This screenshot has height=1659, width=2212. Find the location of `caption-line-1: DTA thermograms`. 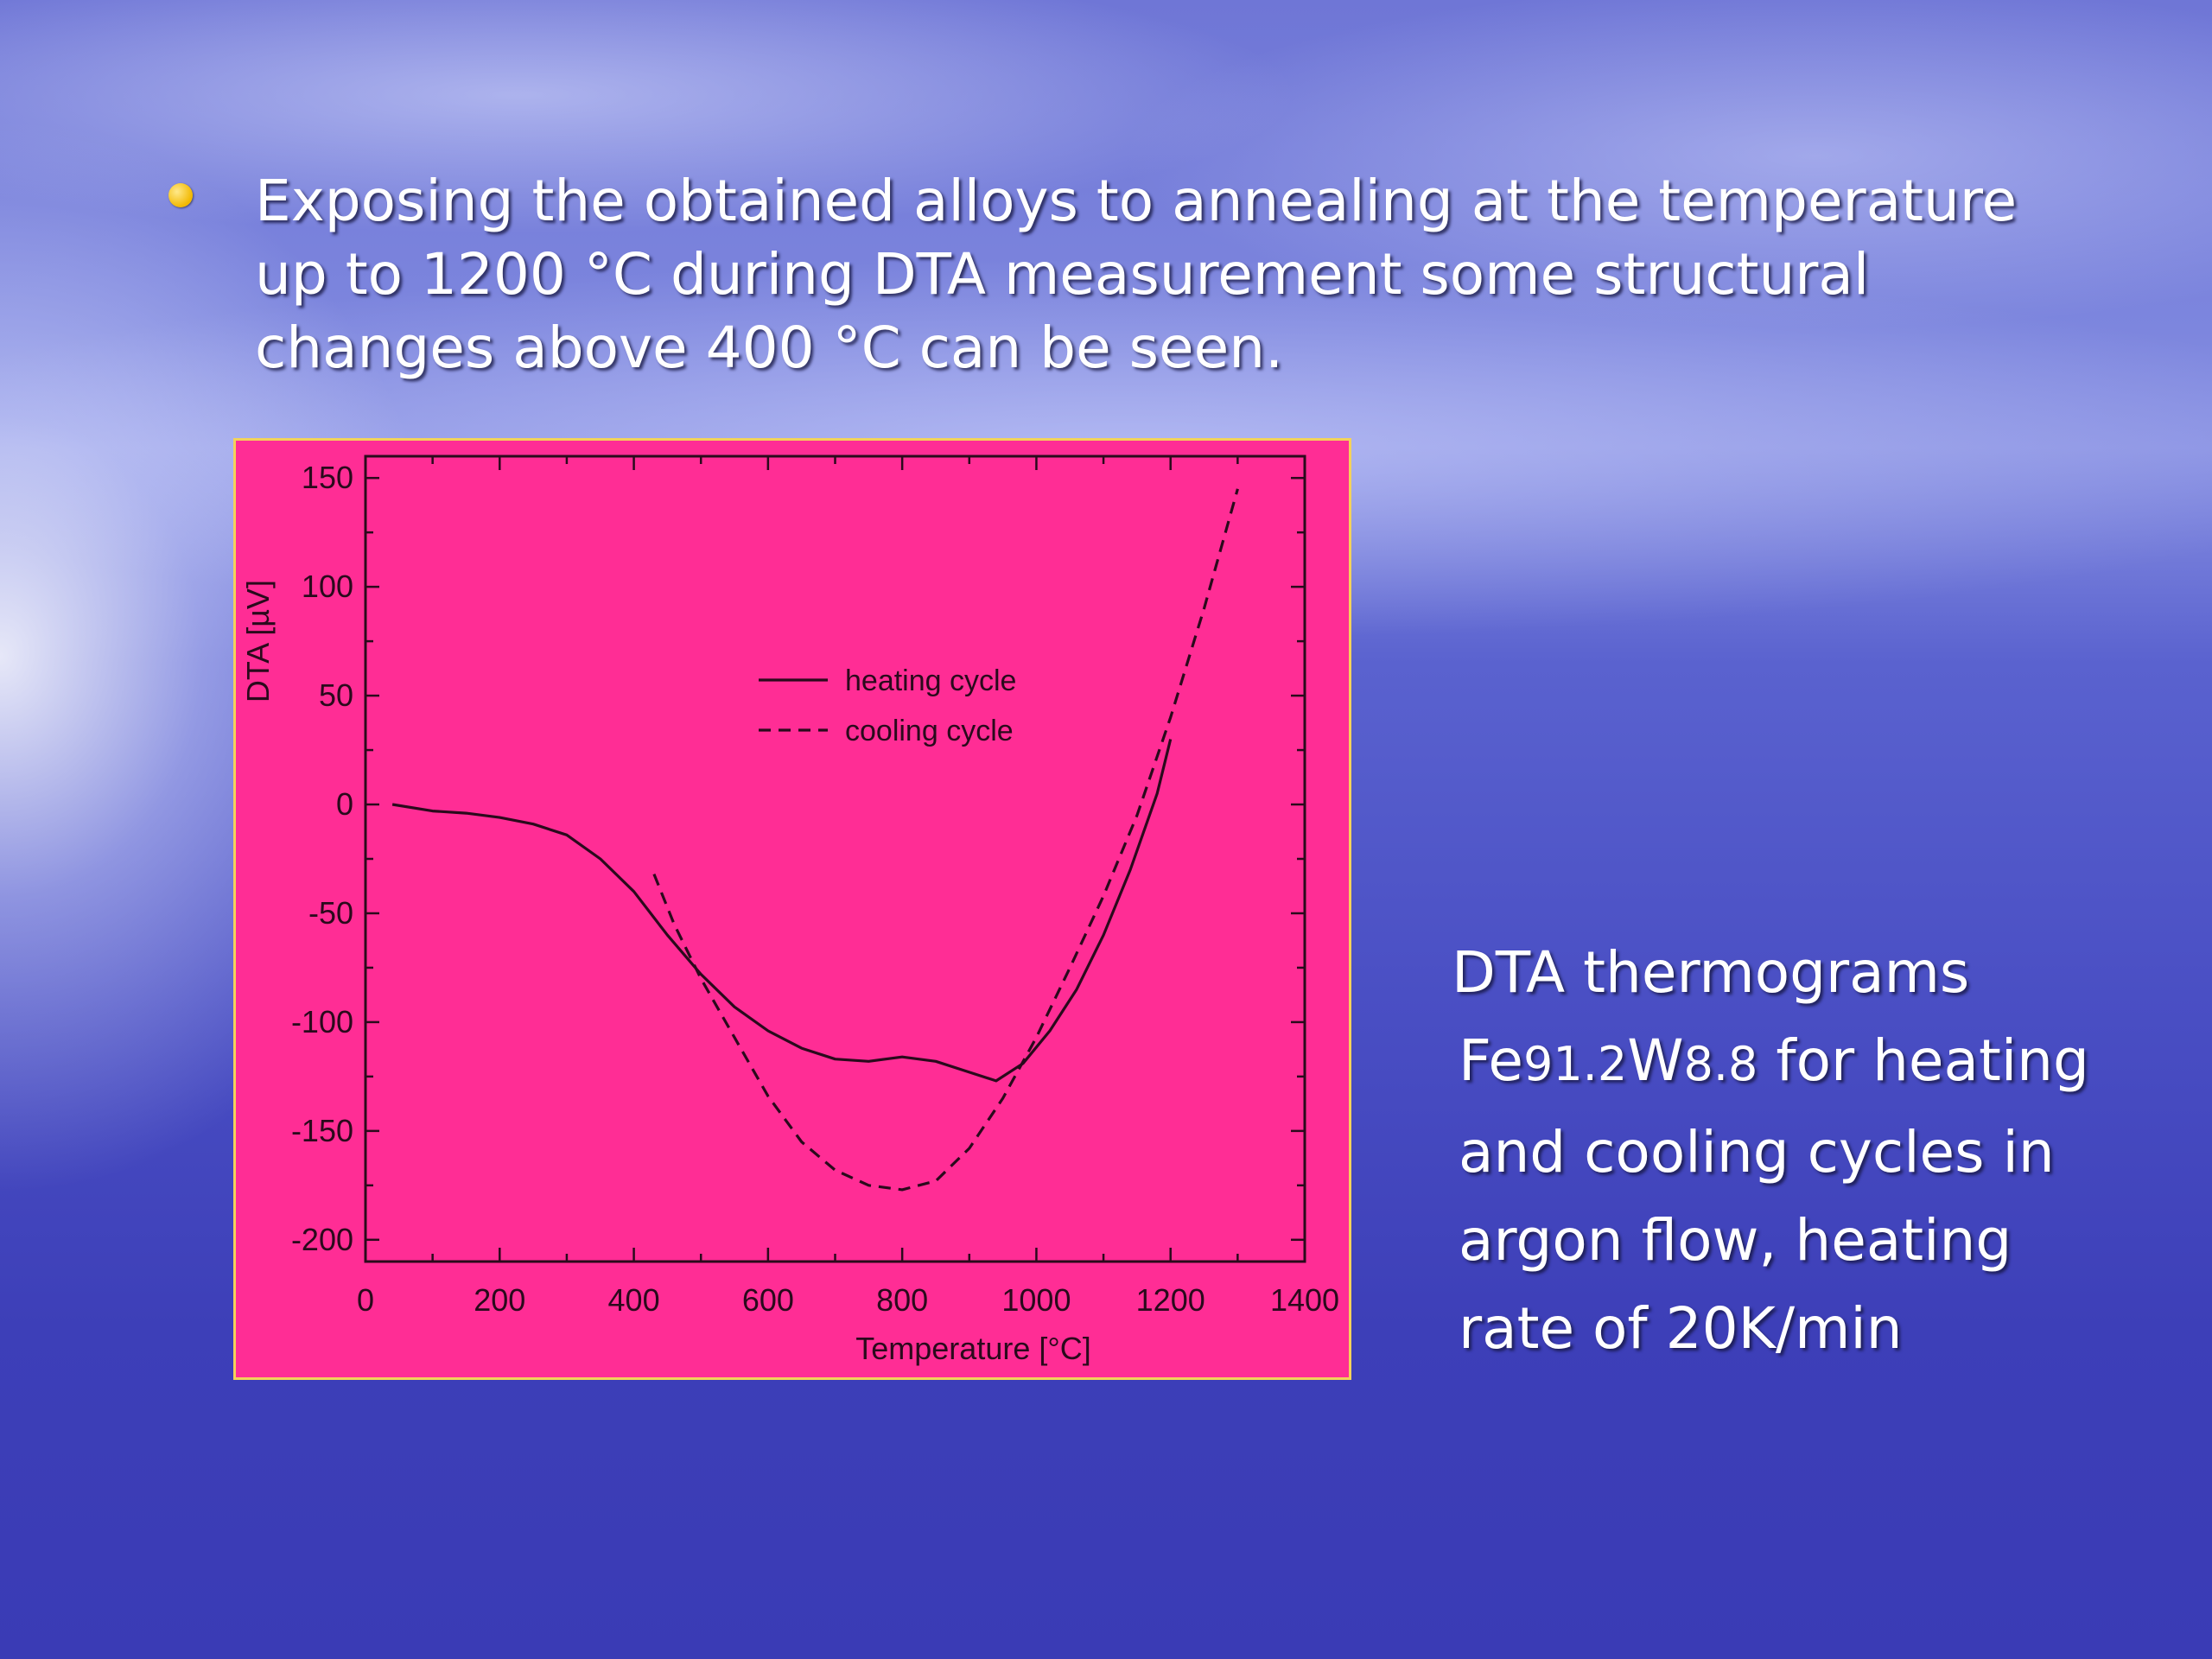

caption-line-1: DTA thermograms is located at coordinates (1711, 972).